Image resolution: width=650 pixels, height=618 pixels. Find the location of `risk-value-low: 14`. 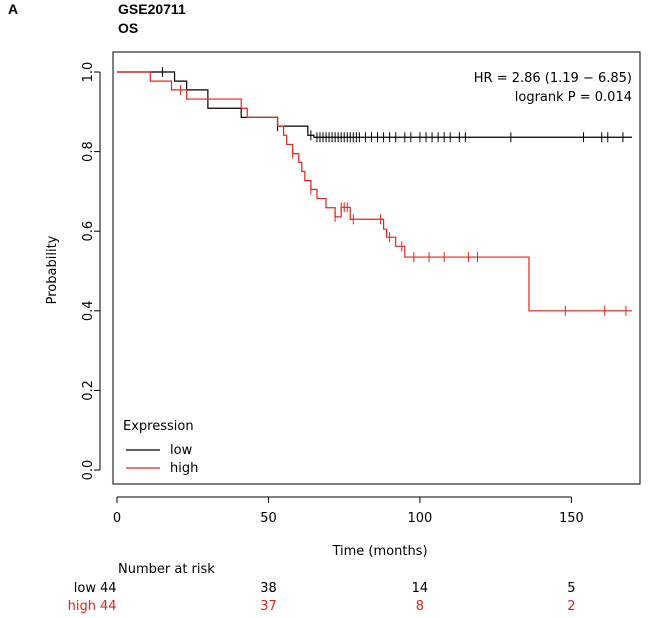

risk-value-low: 14 is located at coordinates (420, 588).